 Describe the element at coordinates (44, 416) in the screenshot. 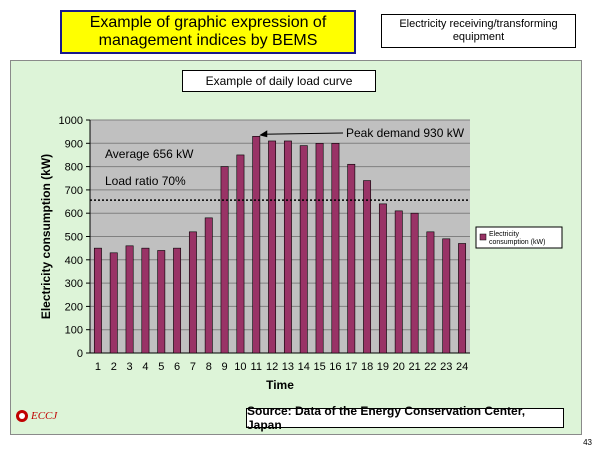

I see `eccj-logo-text: ECCJ` at that location.